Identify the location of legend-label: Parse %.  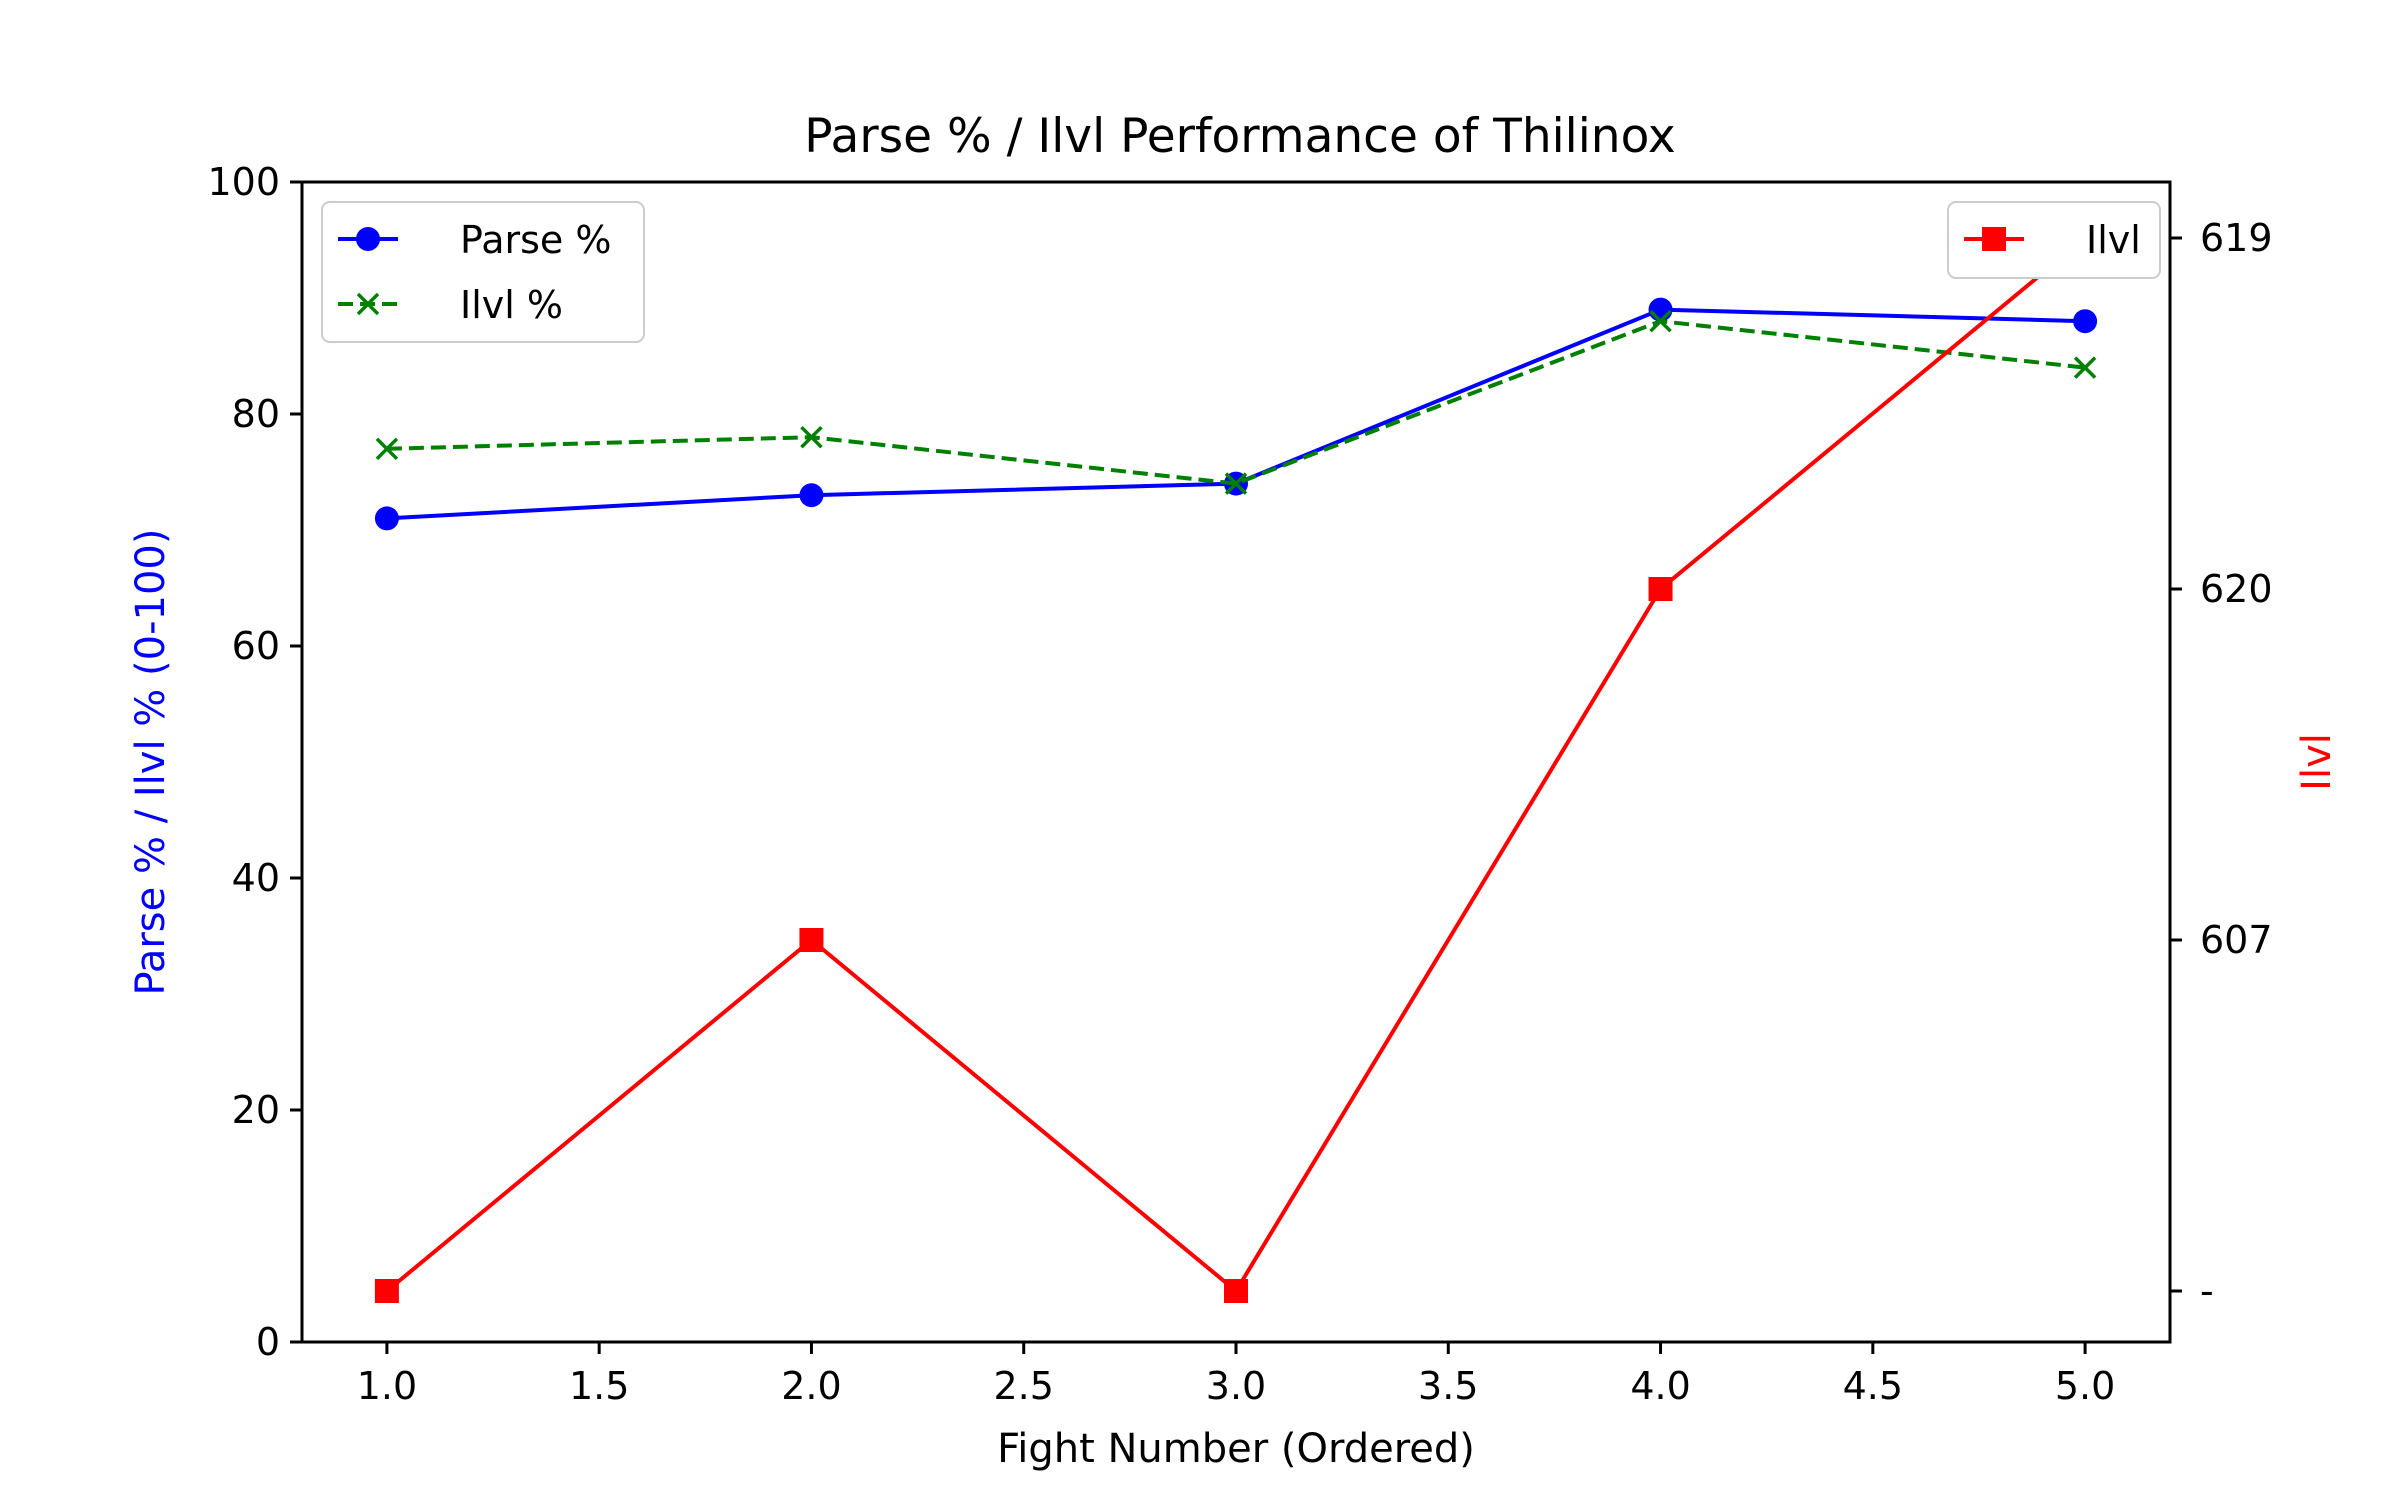
(535, 240).